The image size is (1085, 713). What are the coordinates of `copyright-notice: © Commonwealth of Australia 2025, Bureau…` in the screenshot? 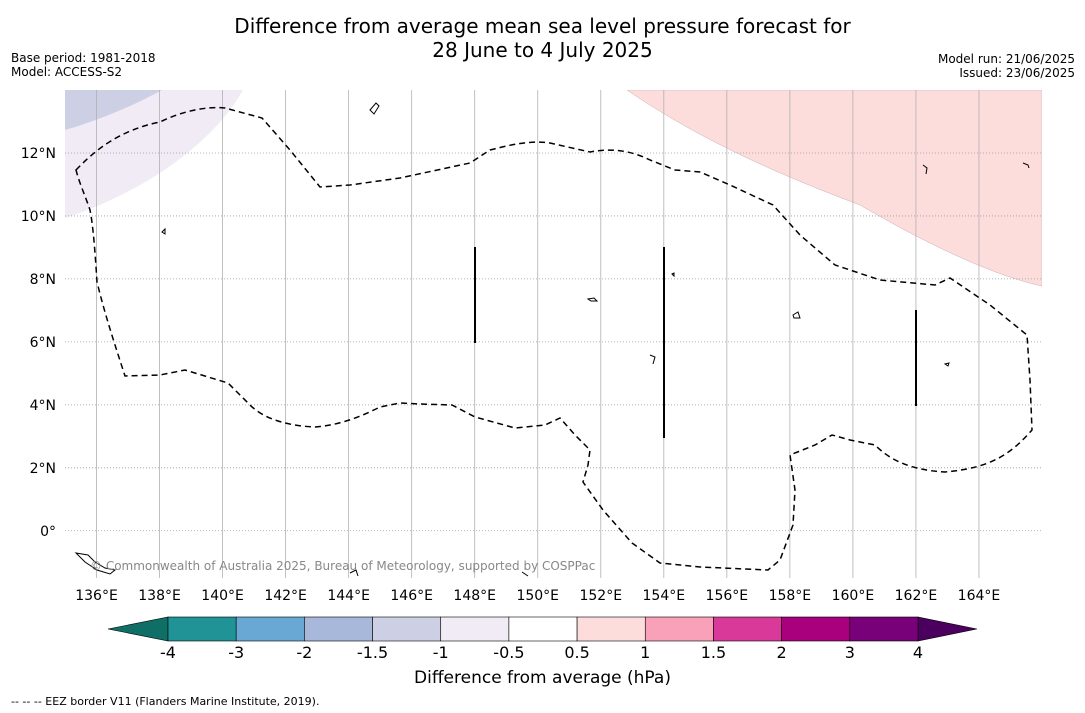 It's located at (342, 566).